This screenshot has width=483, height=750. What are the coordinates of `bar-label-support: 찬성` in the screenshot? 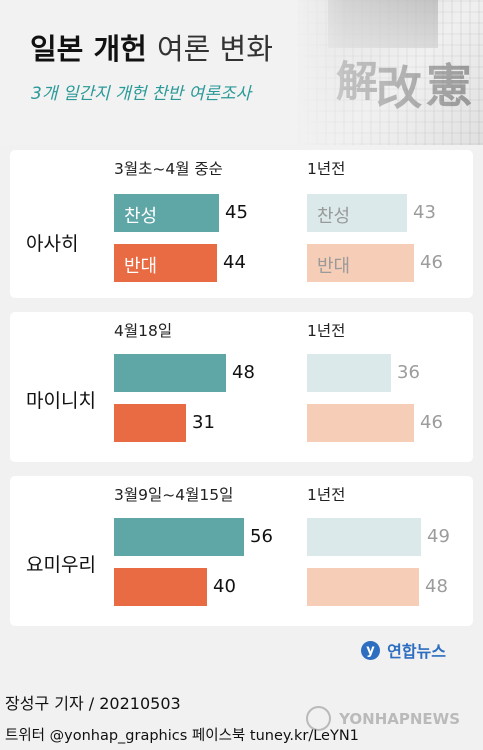 It's located at (141, 216).